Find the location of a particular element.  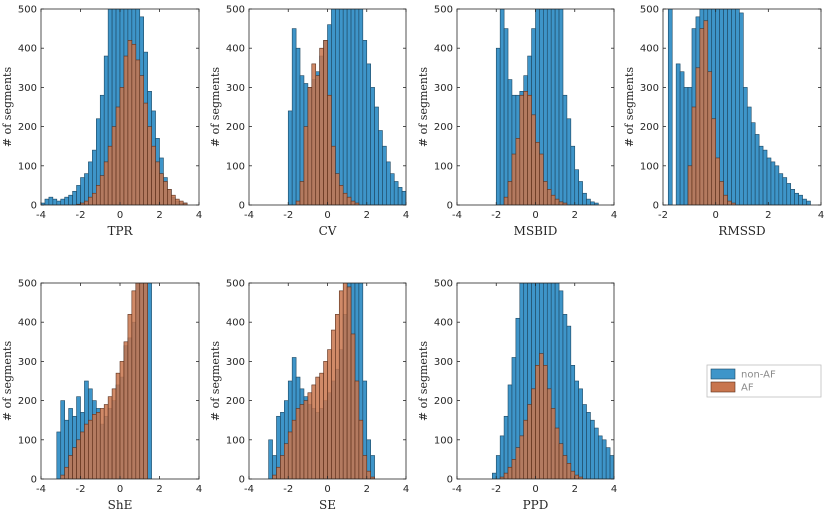

x-axis-label: ShE is located at coordinates (120, 505).